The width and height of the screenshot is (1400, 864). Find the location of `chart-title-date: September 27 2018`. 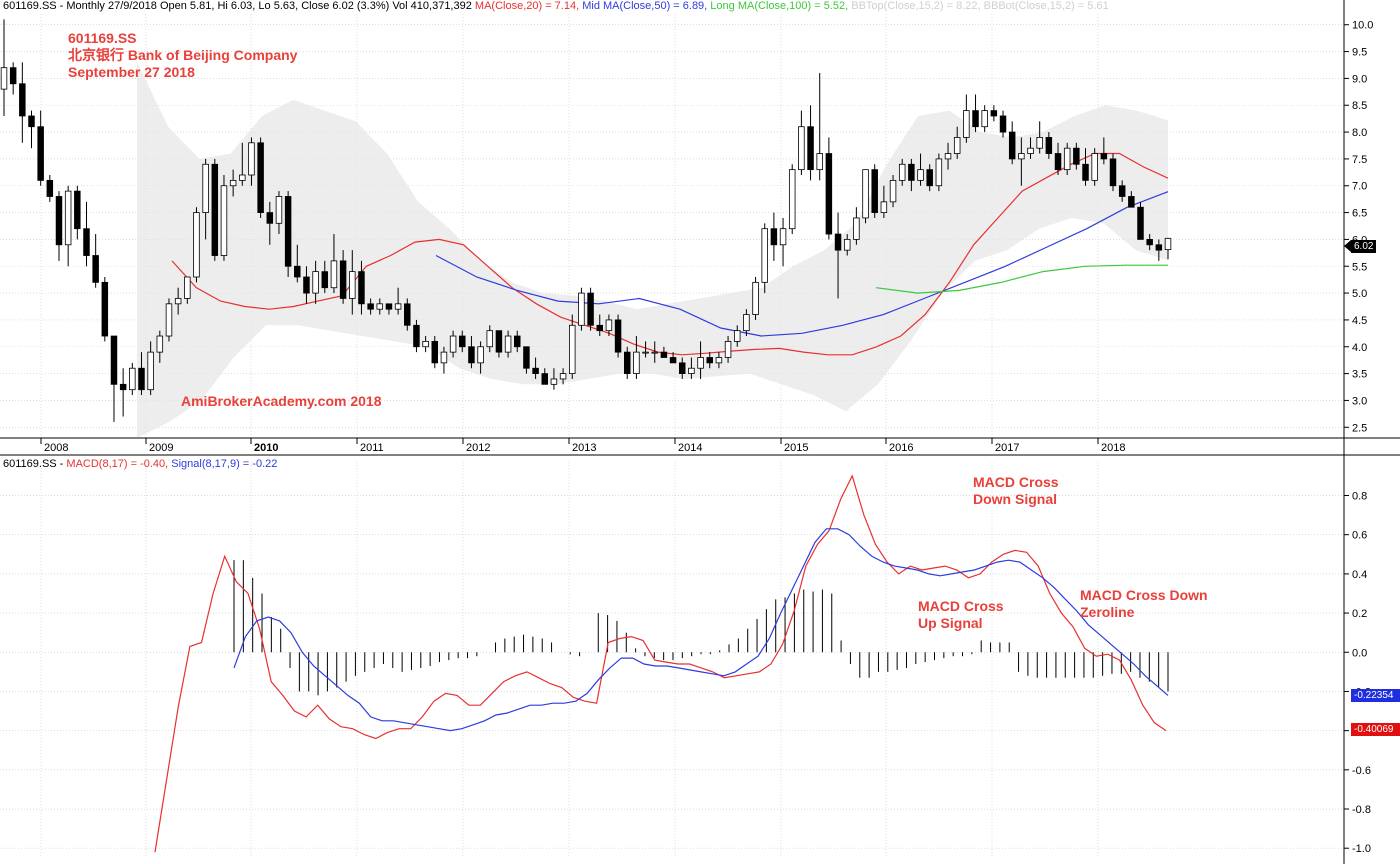

chart-title-date: September 27 2018 is located at coordinates (131, 72).